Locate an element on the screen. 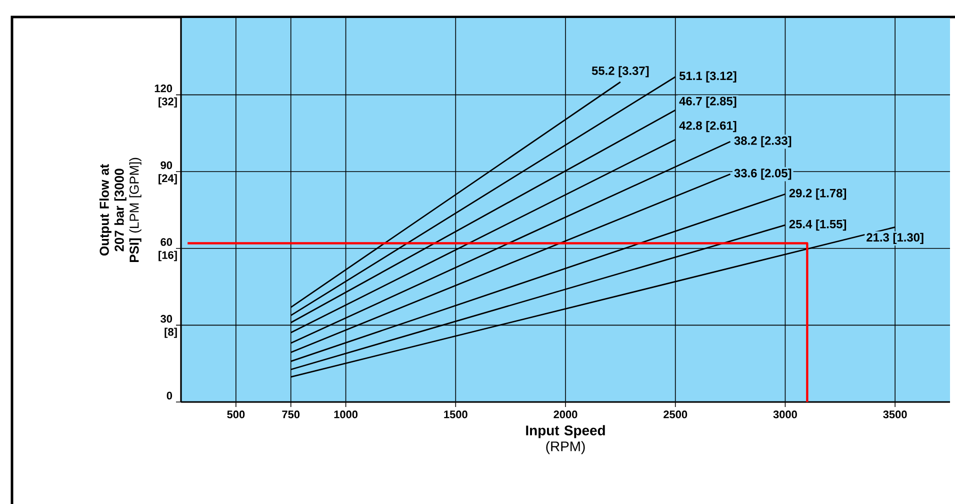 The width and height of the screenshot is (955, 504). series-label: 51.1 [3.12] is located at coordinates (707, 76).